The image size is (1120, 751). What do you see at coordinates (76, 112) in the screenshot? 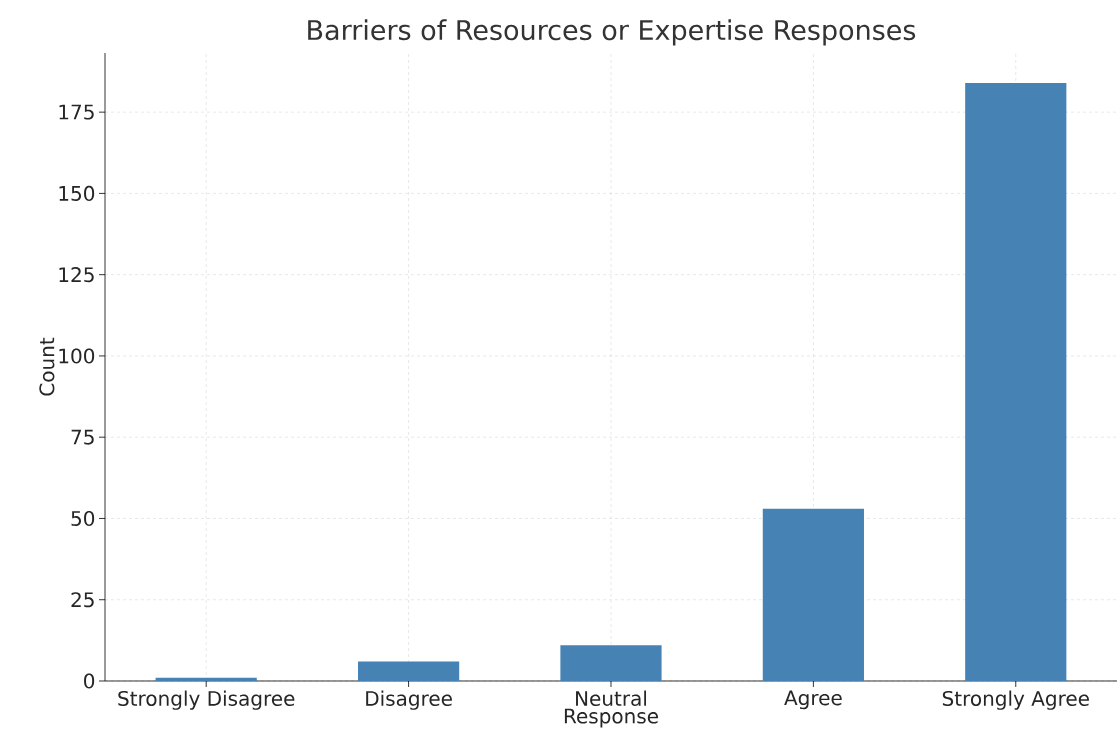
I see `y-tick-label: 175` at bounding box center [76, 112].